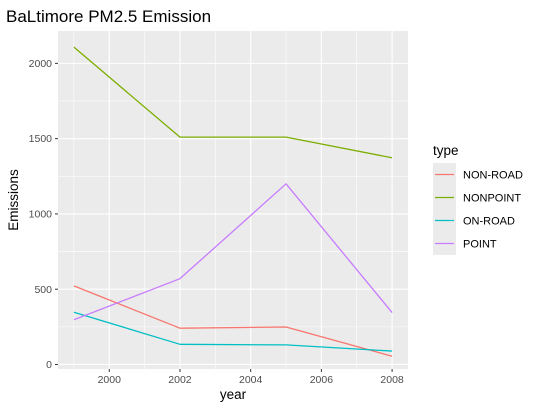 The width and height of the screenshot is (542, 409). I want to click on y-axis-title: Emissions, so click(13, 200).